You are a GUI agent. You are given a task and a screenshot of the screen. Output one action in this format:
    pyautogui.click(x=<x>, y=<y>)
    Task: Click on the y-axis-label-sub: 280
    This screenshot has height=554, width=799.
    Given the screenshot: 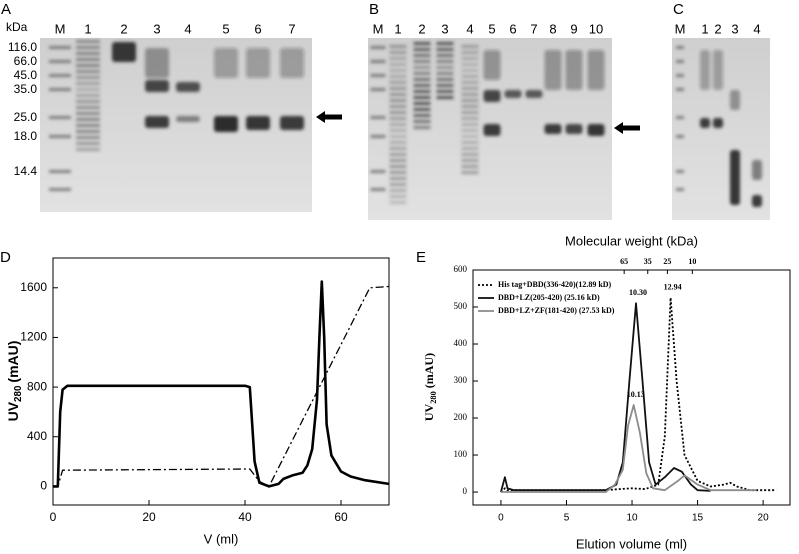 What is the action you would take?
    pyautogui.click(x=18, y=393)
    